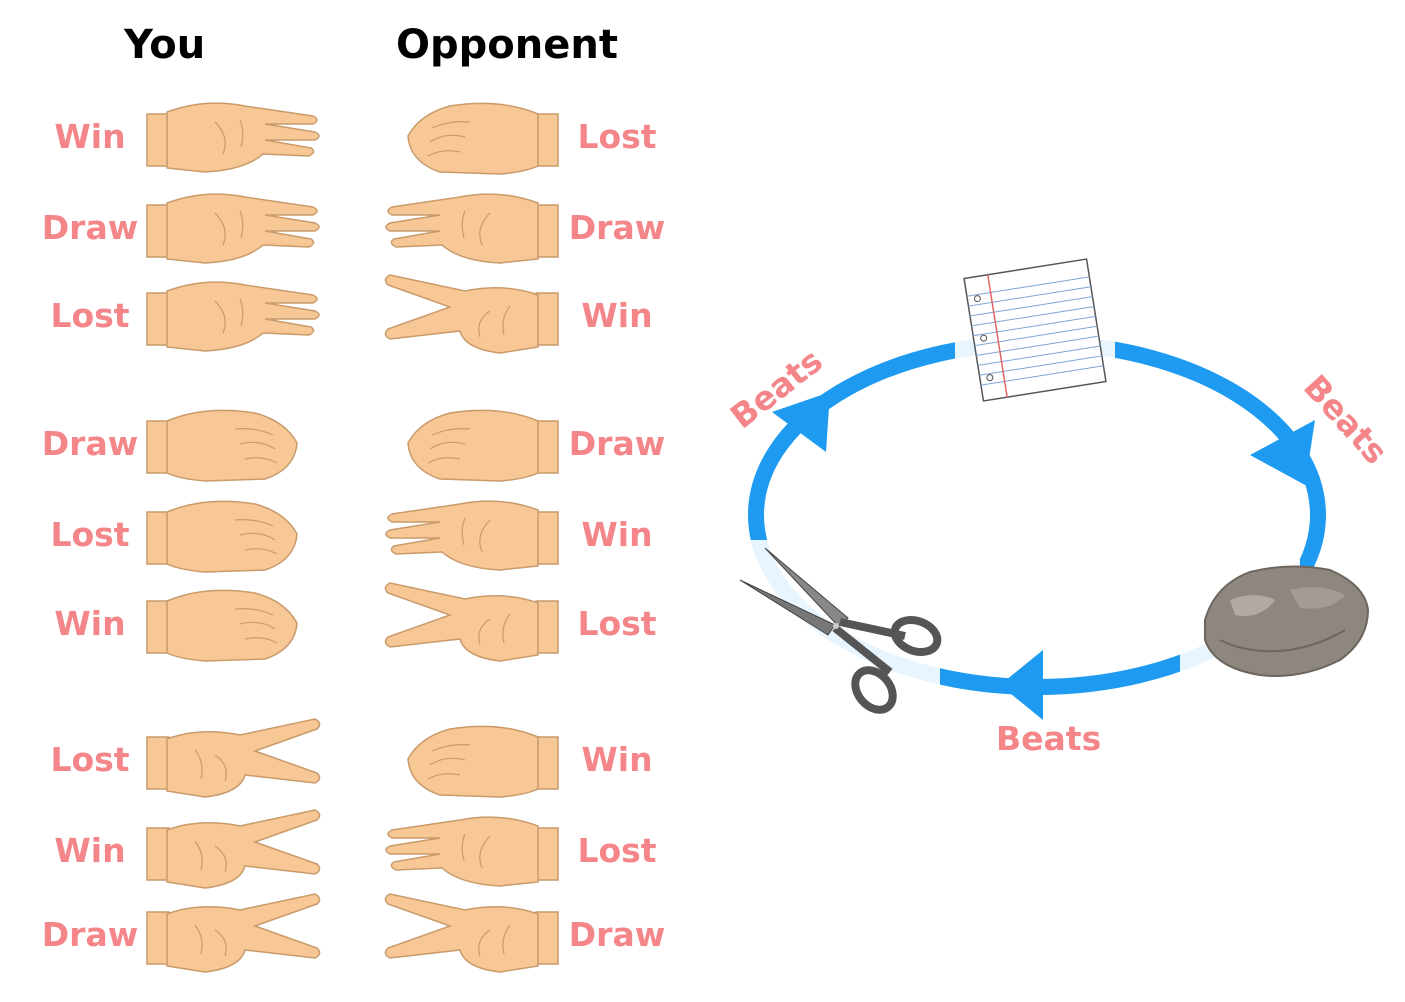 The image size is (1405, 1002). I want to click on scissors-icon, so click(840, 630).